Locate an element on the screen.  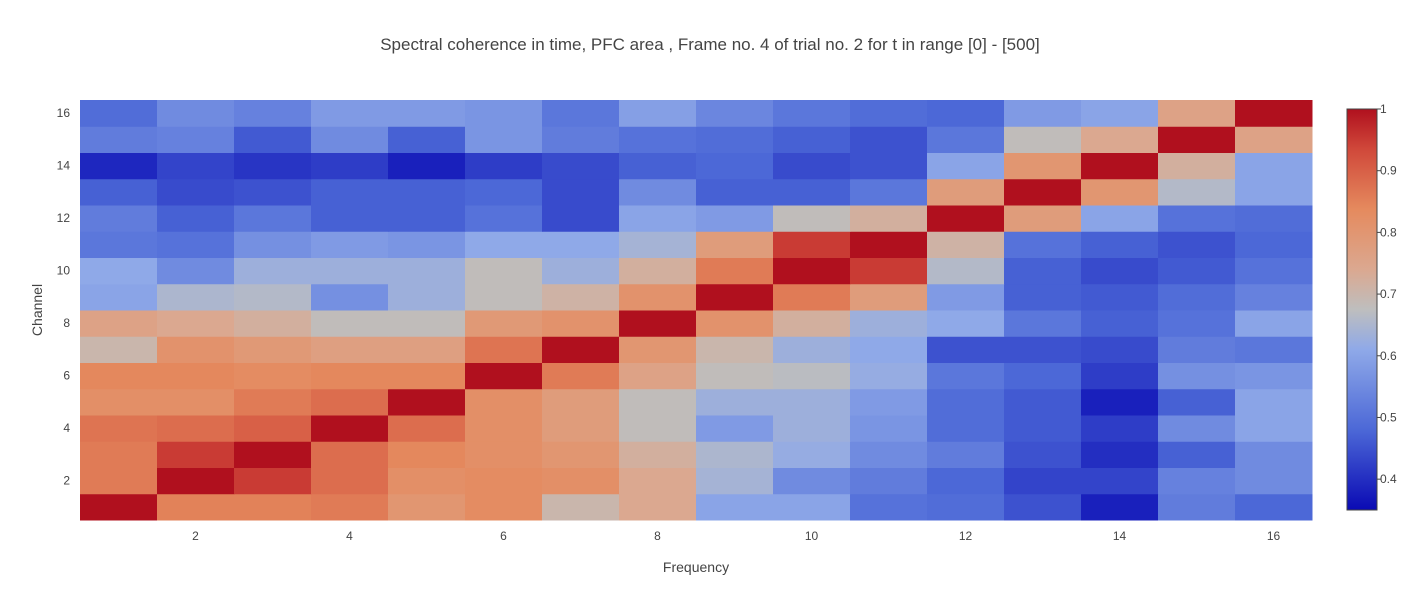
x-tick-label: 10 is located at coordinates (812, 536).